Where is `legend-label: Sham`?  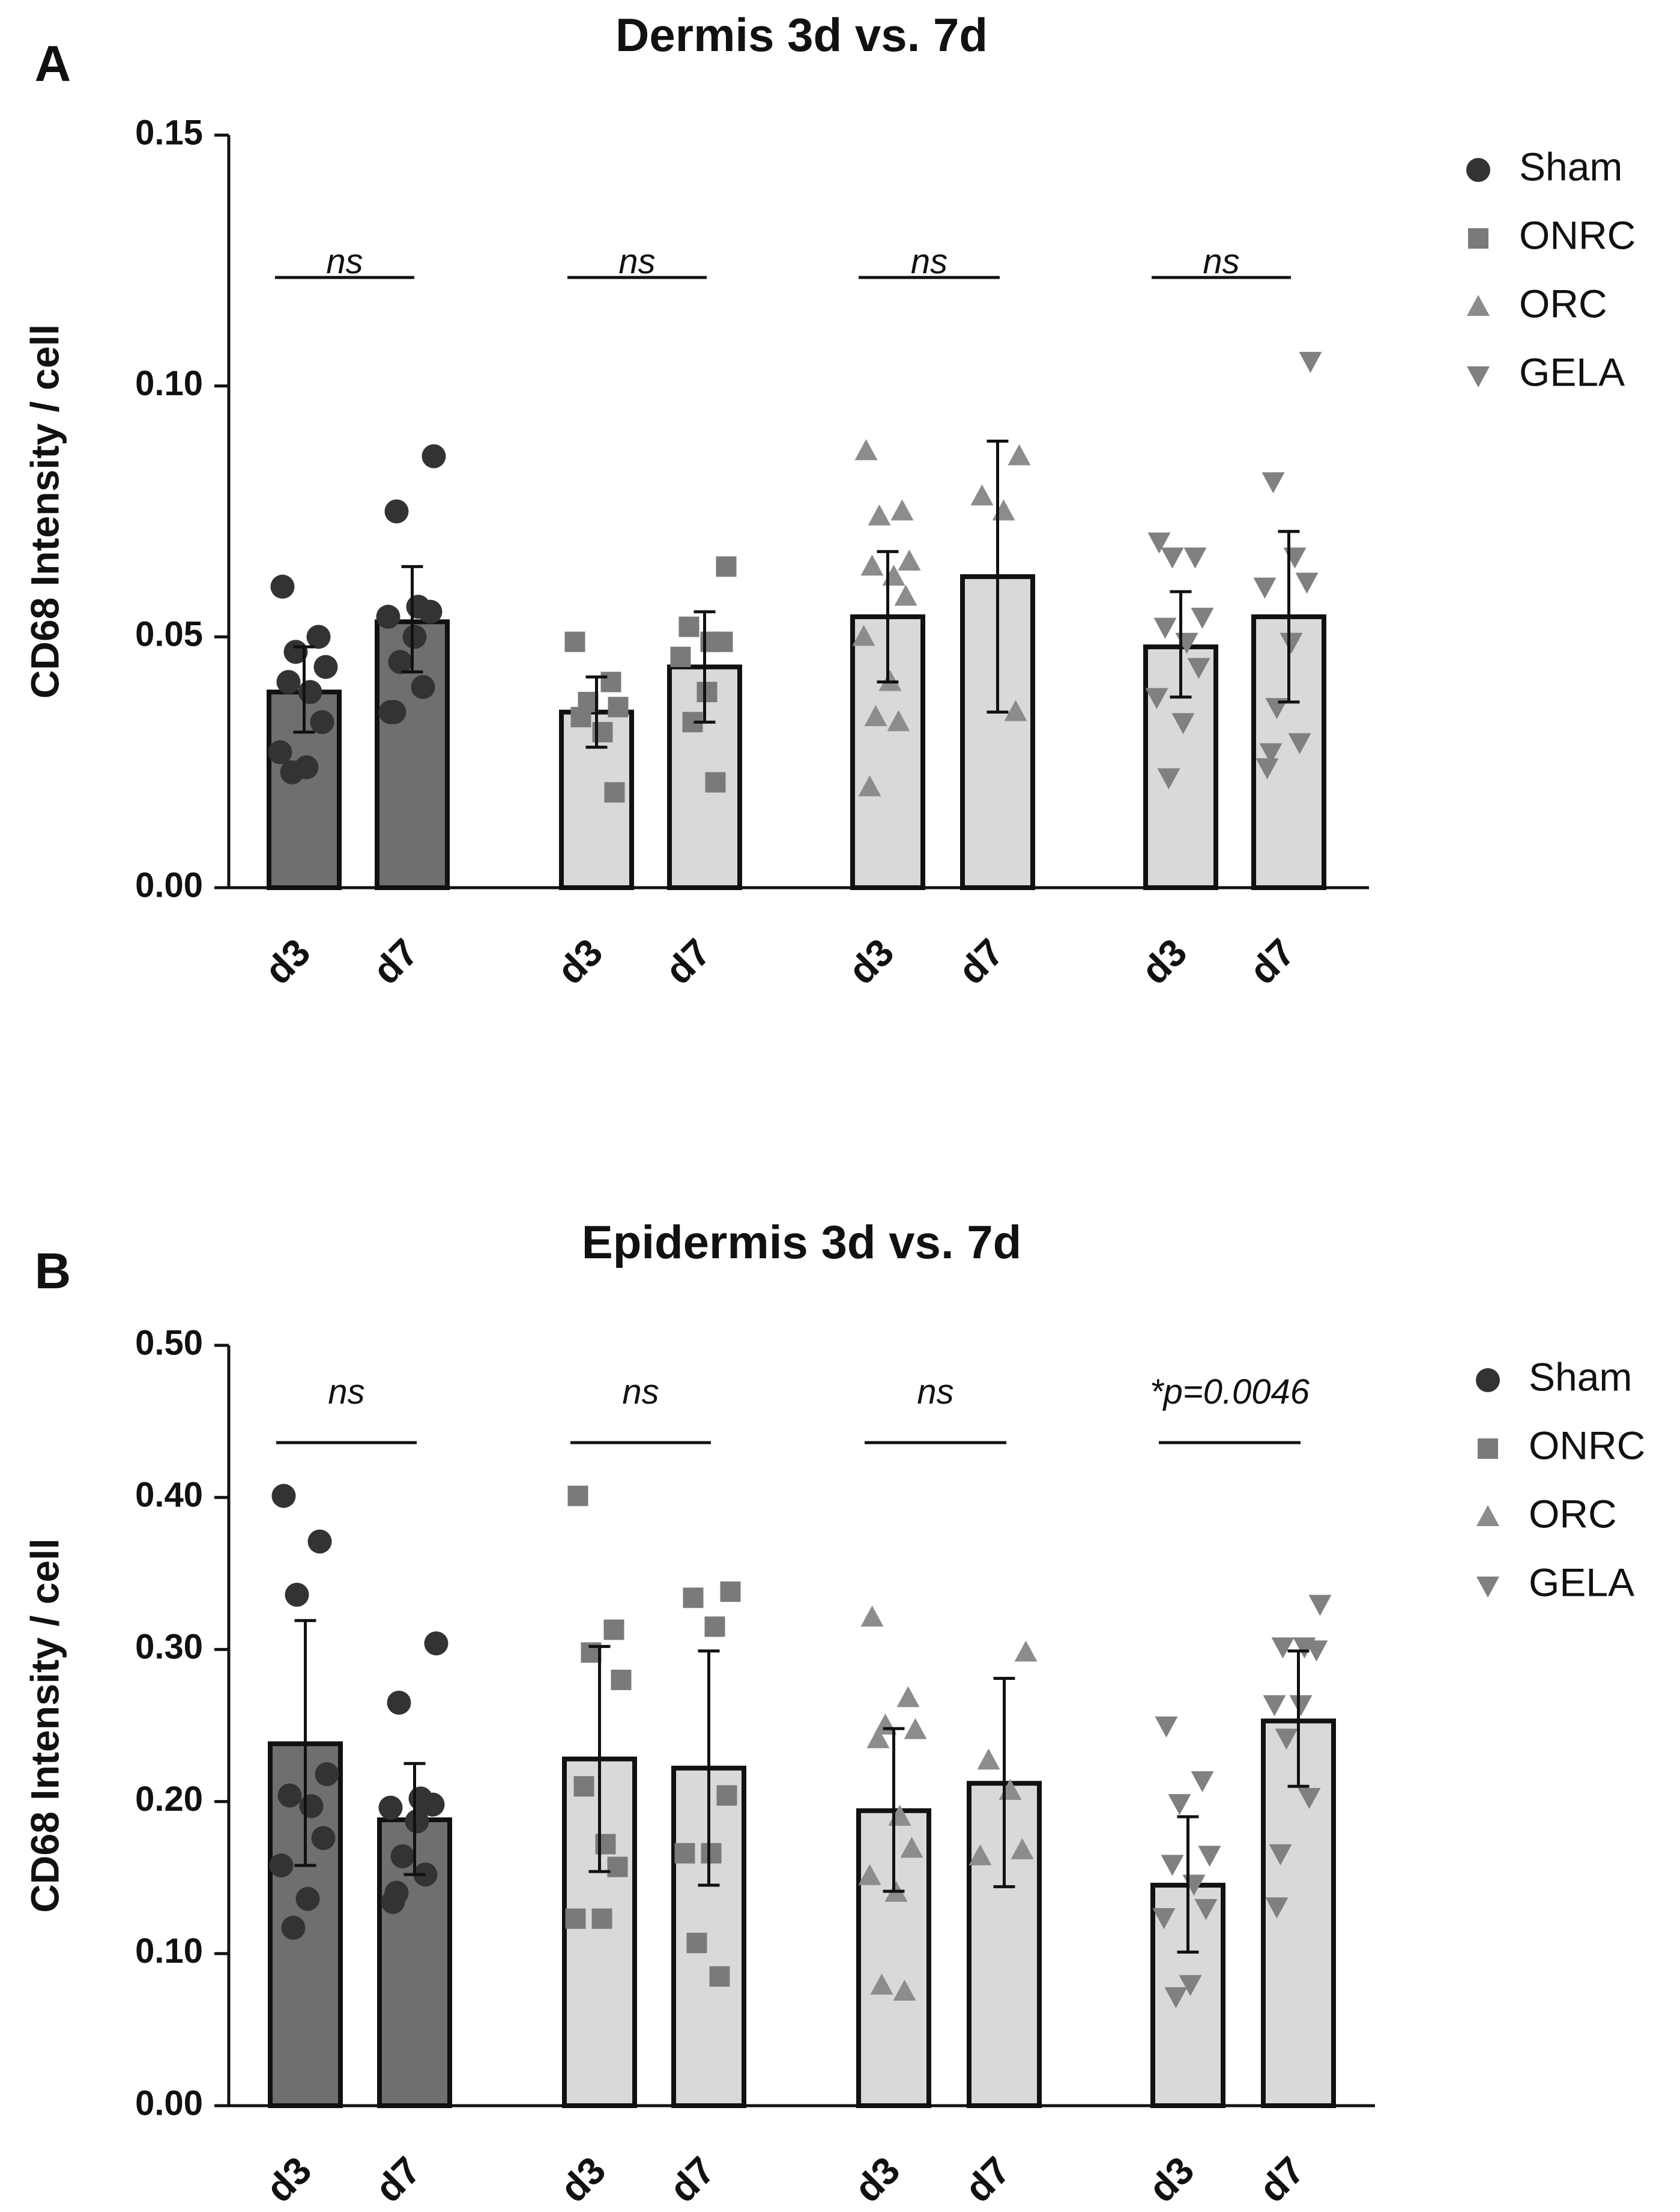 legend-label: Sham is located at coordinates (1570, 166).